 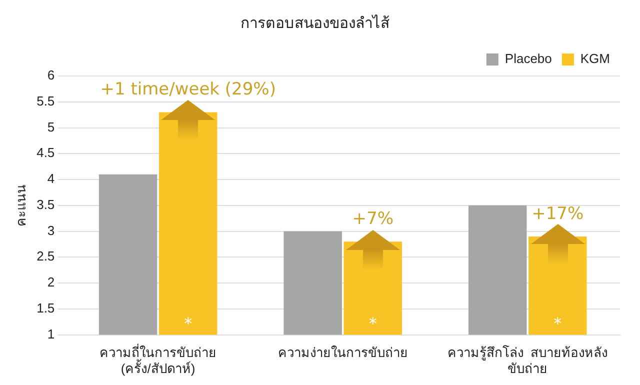 I want to click on legend-label: Placebo, so click(x=528, y=58).